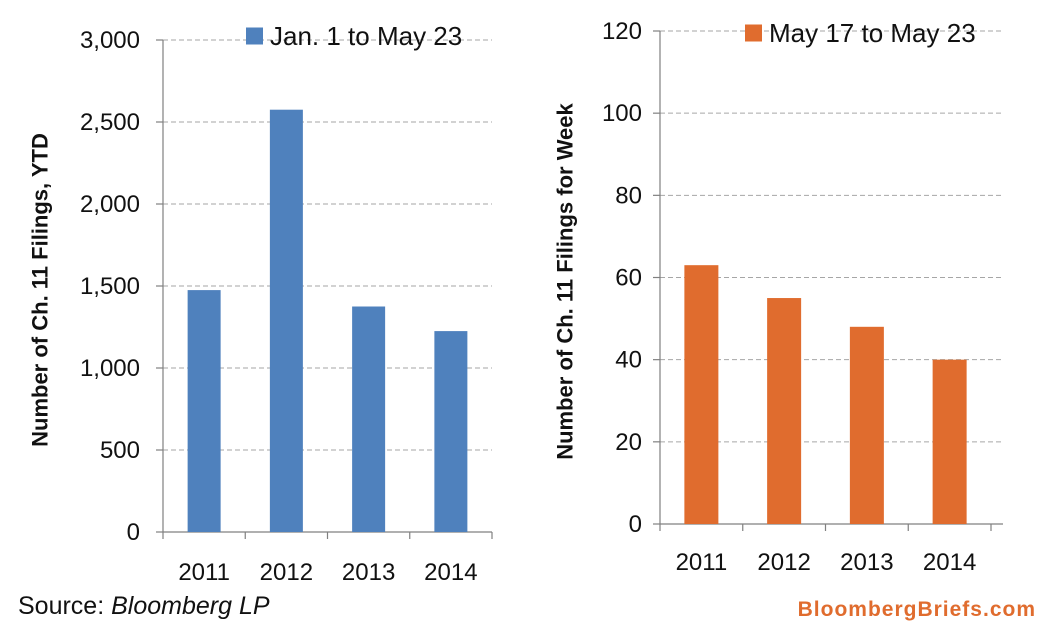 The image size is (1058, 633). I want to click on source-note: Source: Bloomberg LP, so click(144, 606).